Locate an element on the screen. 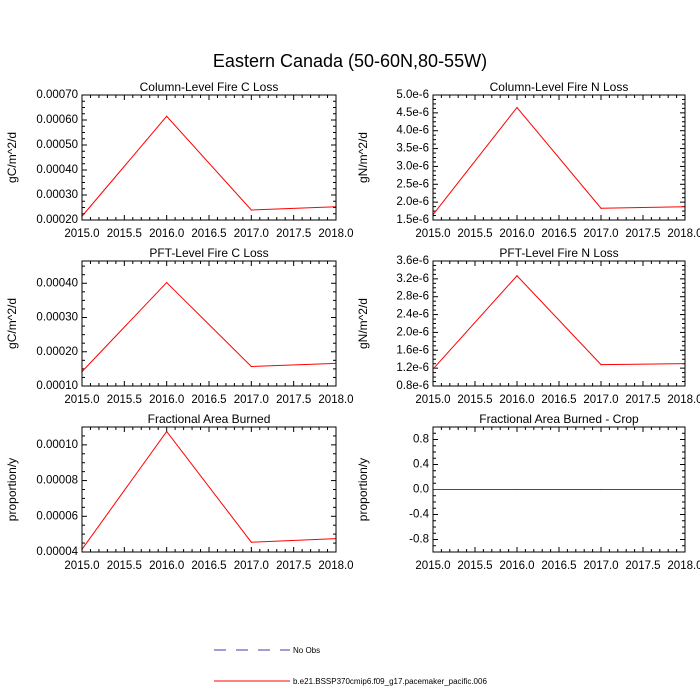  y-tick-label: 0.8 is located at coordinates (421, 440).